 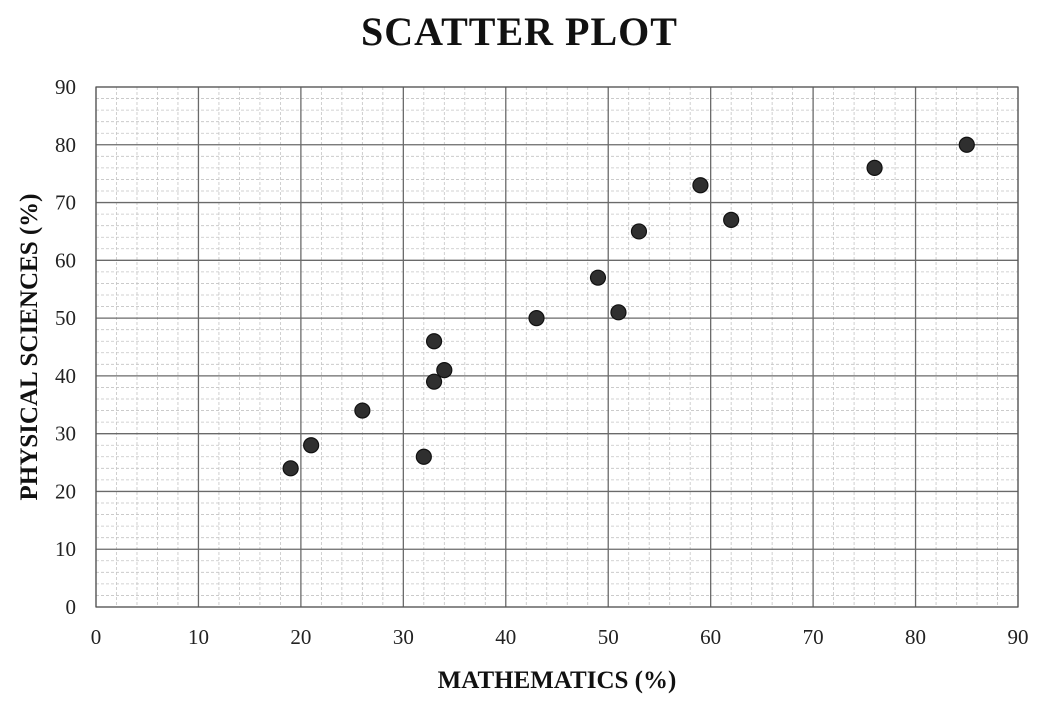 I want to click on x-tick-label: 70, so click(x=813, y=637).